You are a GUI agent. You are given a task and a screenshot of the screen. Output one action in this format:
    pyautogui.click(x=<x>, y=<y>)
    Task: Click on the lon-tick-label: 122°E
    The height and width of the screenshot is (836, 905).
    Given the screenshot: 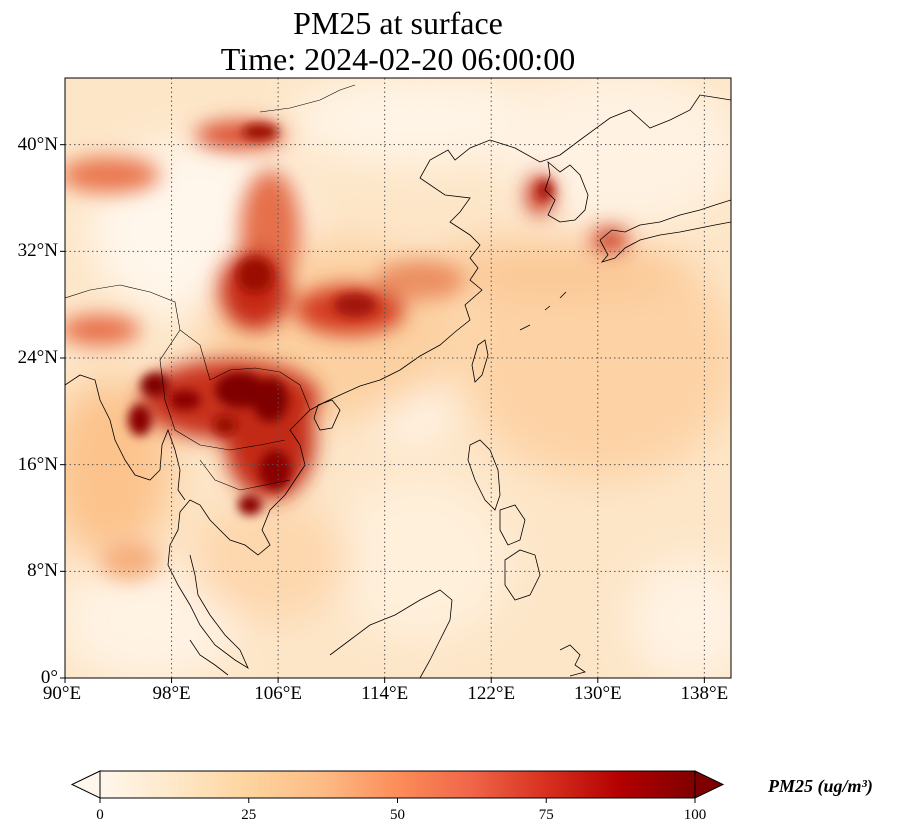 What is the action you would take?
    pyautogui.click(x=491, y=693)
    